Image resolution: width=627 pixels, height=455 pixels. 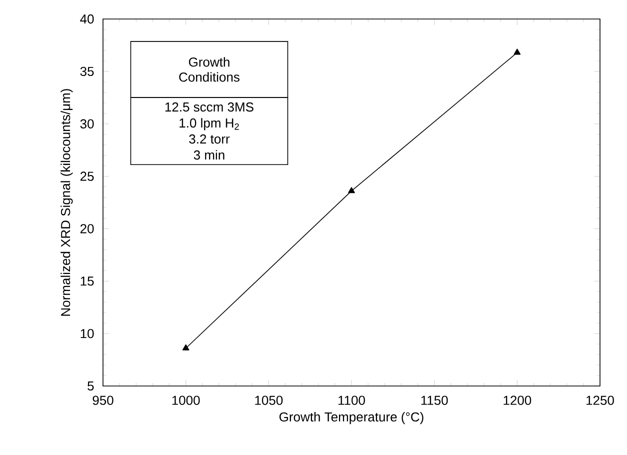 I want to click on annotation: Growth Conditions, so click(x=209, y=69).